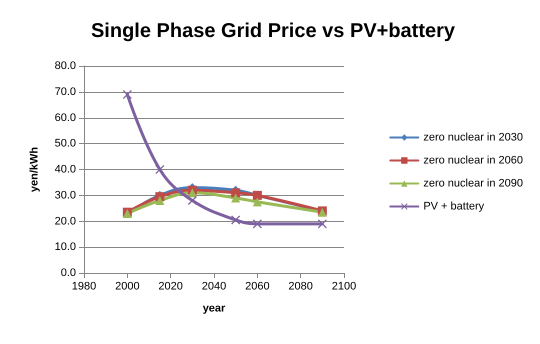 The height and width of the screenshot is (344, 540). What do you see at coordinates (65, 92) in the screenshot?
I see `y-tick-label: 70.0` at bounding box center [65, 92].